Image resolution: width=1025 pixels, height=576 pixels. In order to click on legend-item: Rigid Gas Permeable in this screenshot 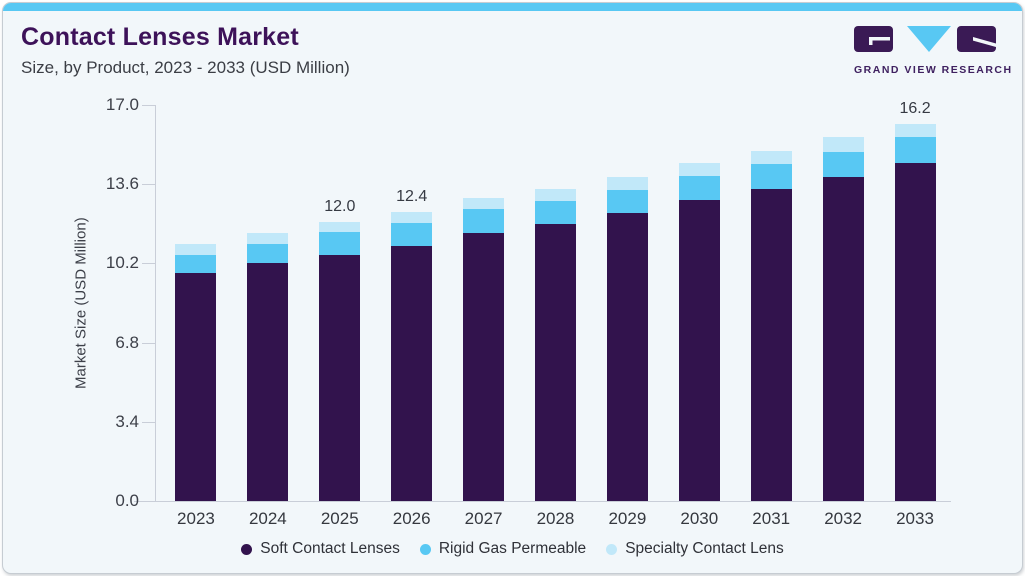, I will do `click(503, 549)`.